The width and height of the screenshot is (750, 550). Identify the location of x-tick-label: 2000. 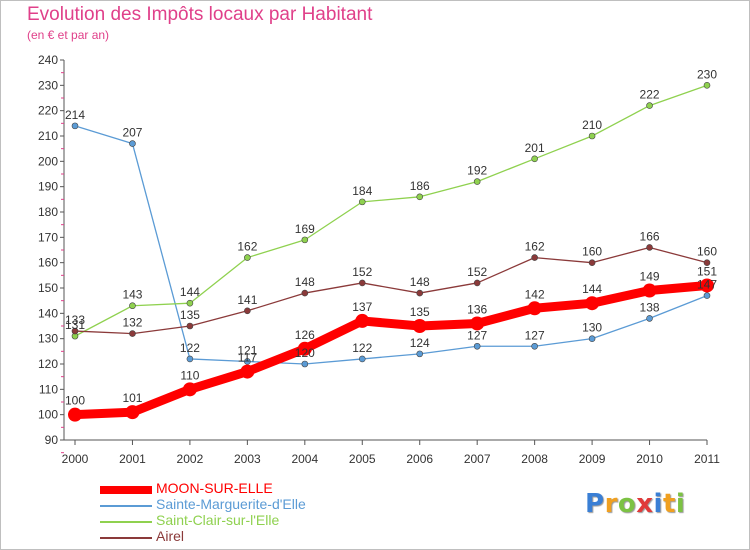
(75, 459).